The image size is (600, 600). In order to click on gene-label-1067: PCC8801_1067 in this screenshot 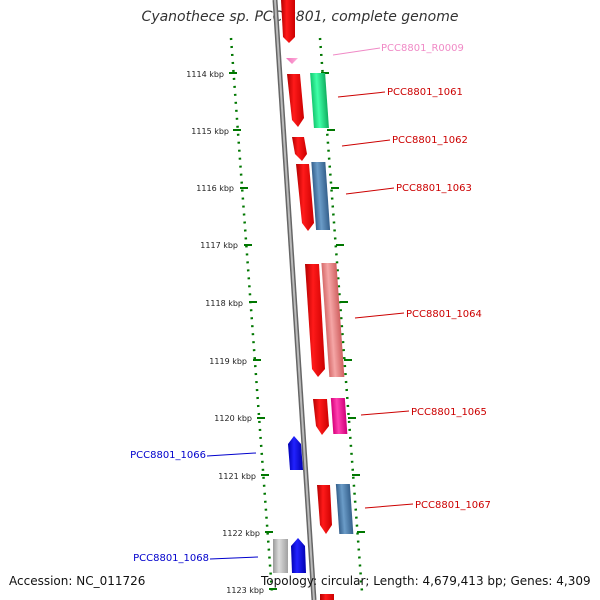, I will do `click(453, 505)`.